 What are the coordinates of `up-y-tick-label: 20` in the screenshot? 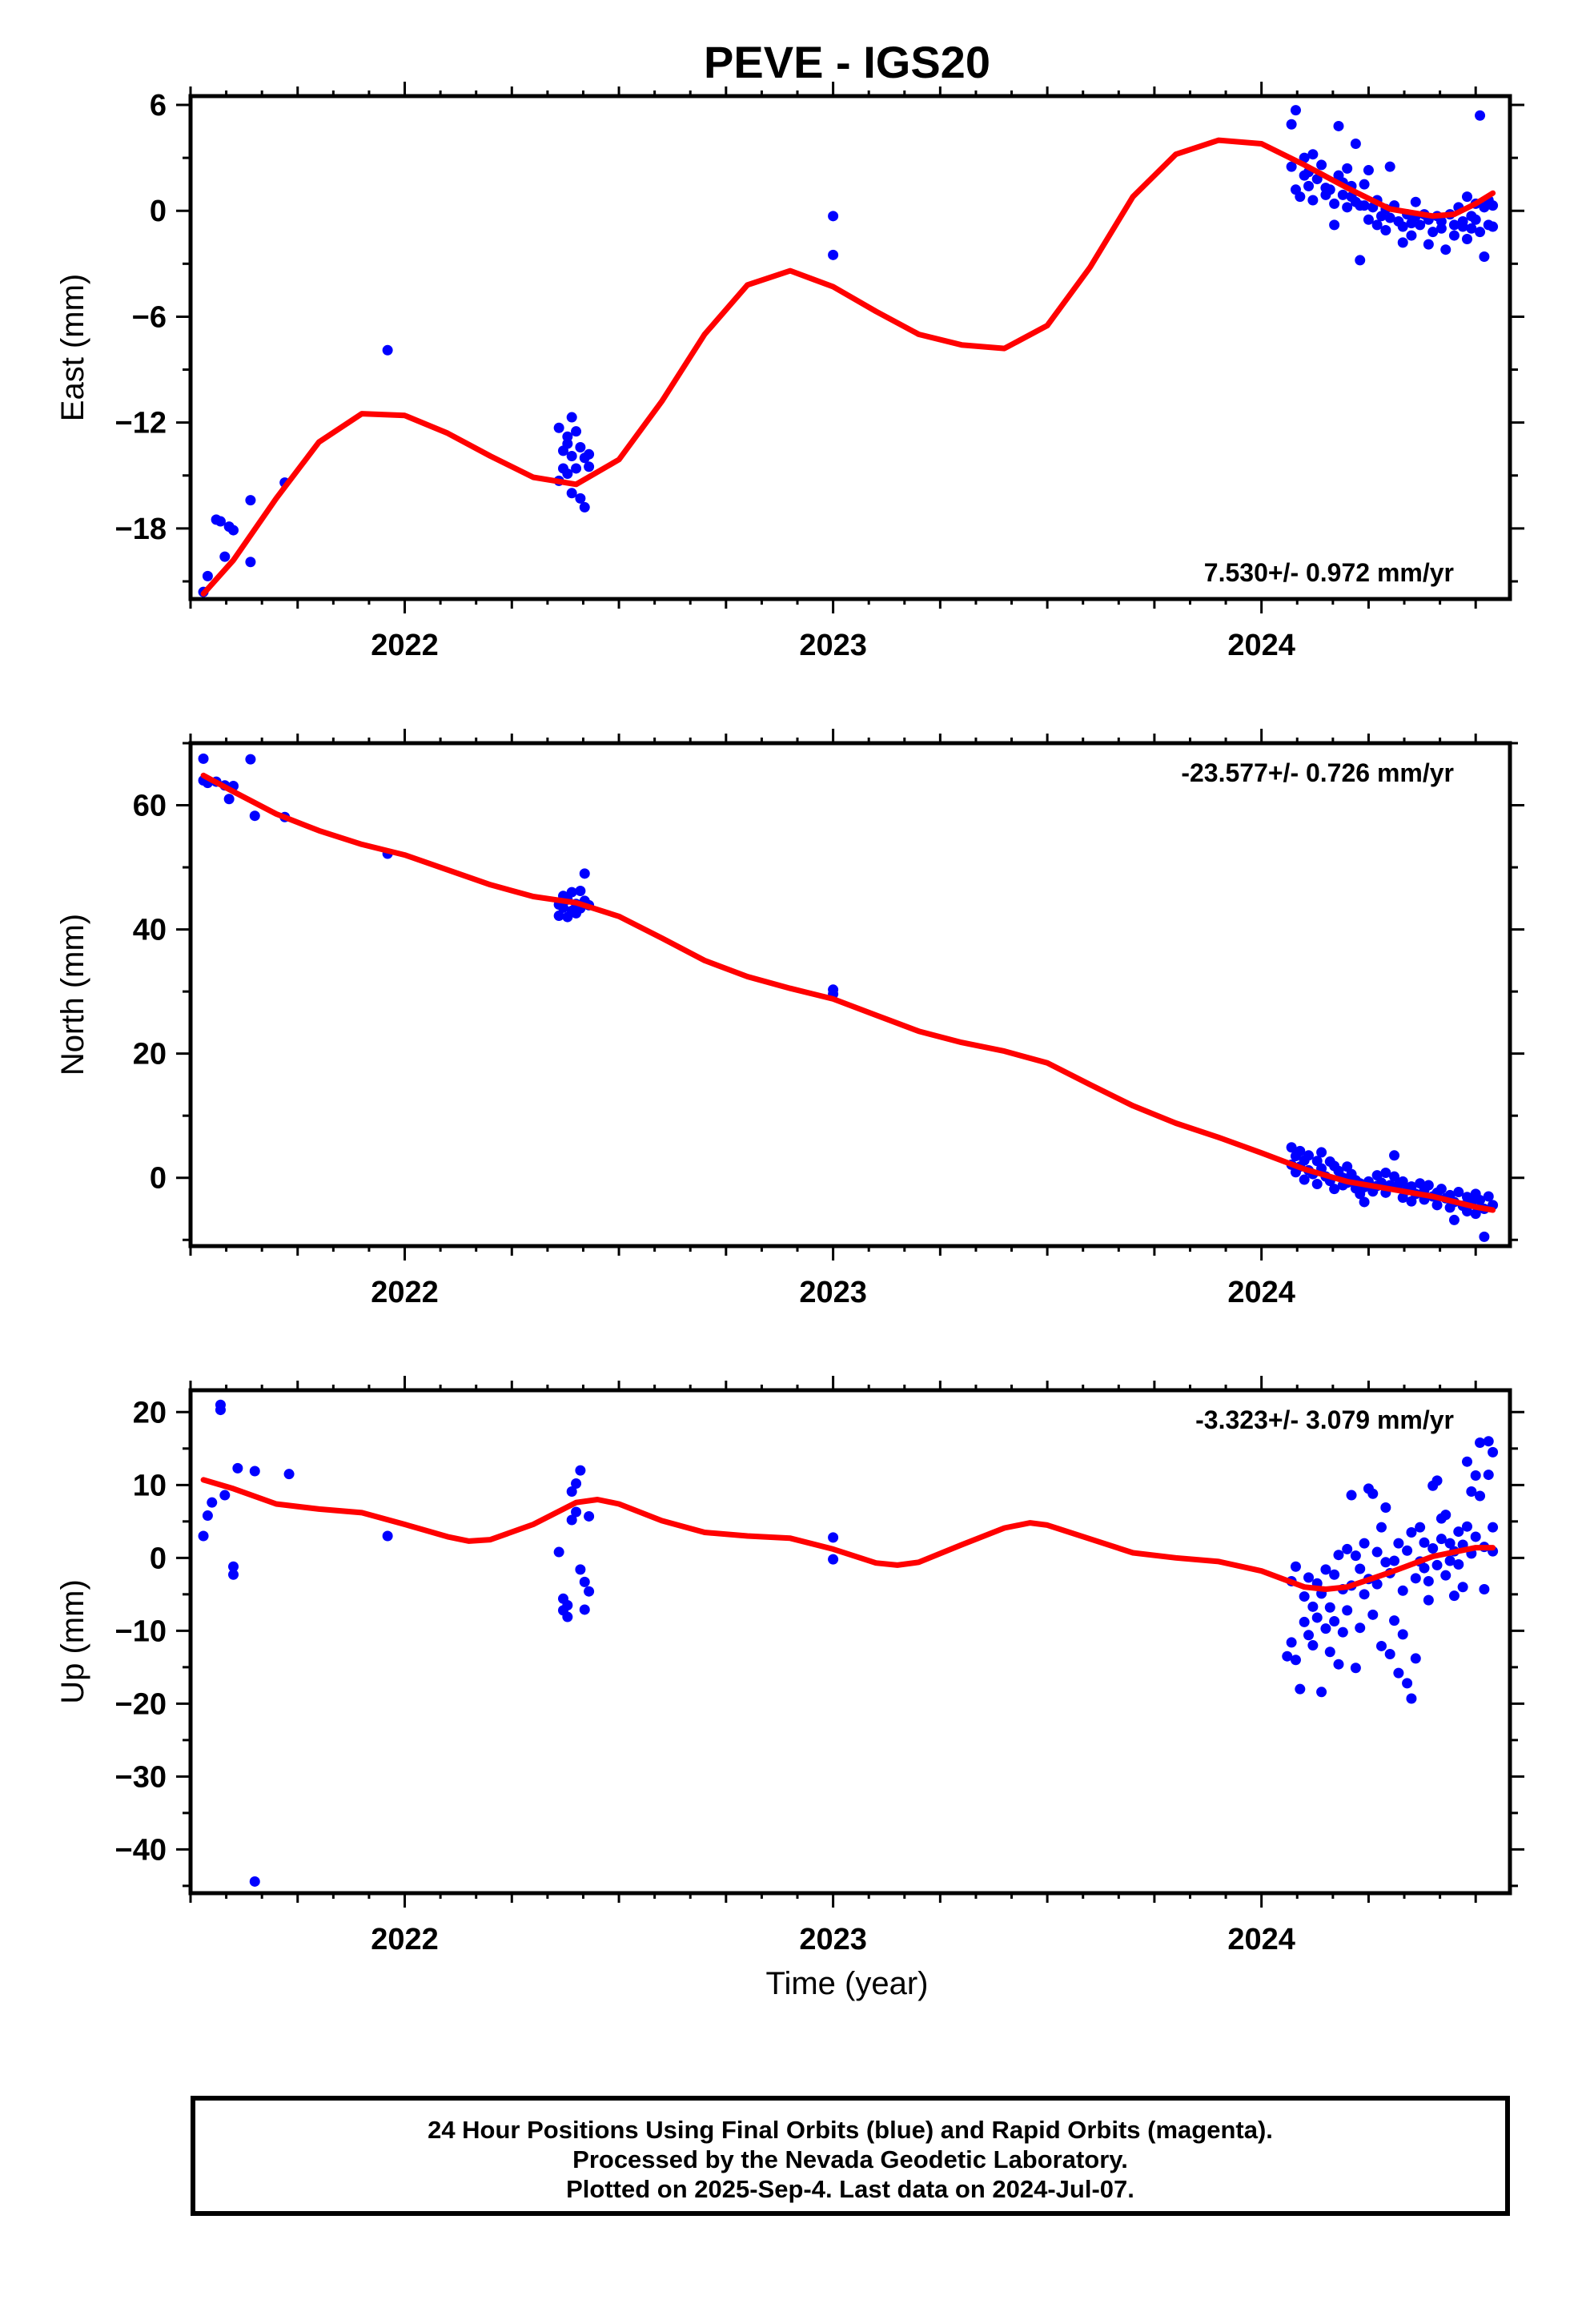 It's located at (150, 1412).